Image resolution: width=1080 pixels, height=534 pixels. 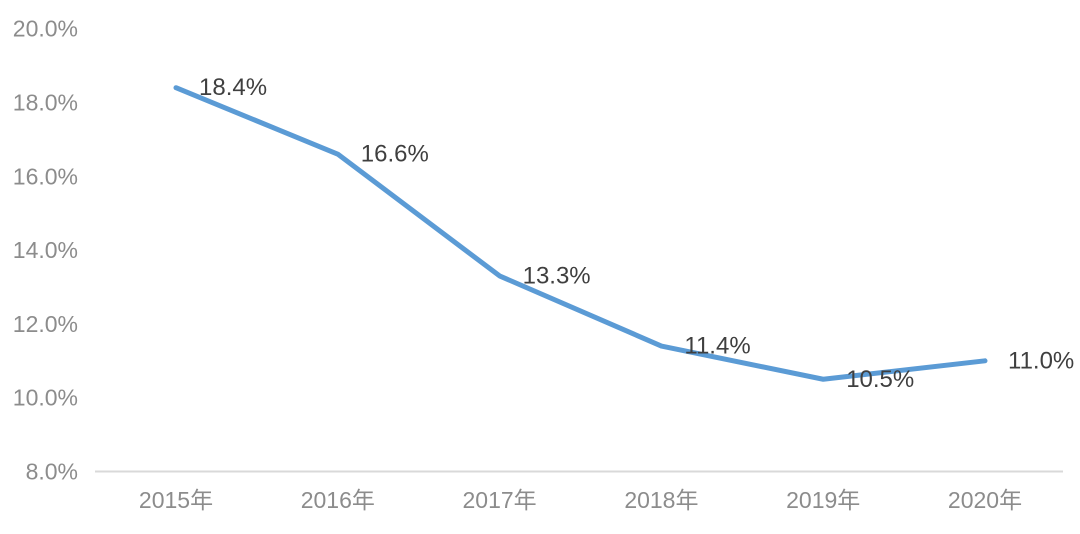 What do you see at coordinates (52, 472) in the screenshot?
I see `y-axis-tick-label: 8.0%` at bounding box center [52, 472].